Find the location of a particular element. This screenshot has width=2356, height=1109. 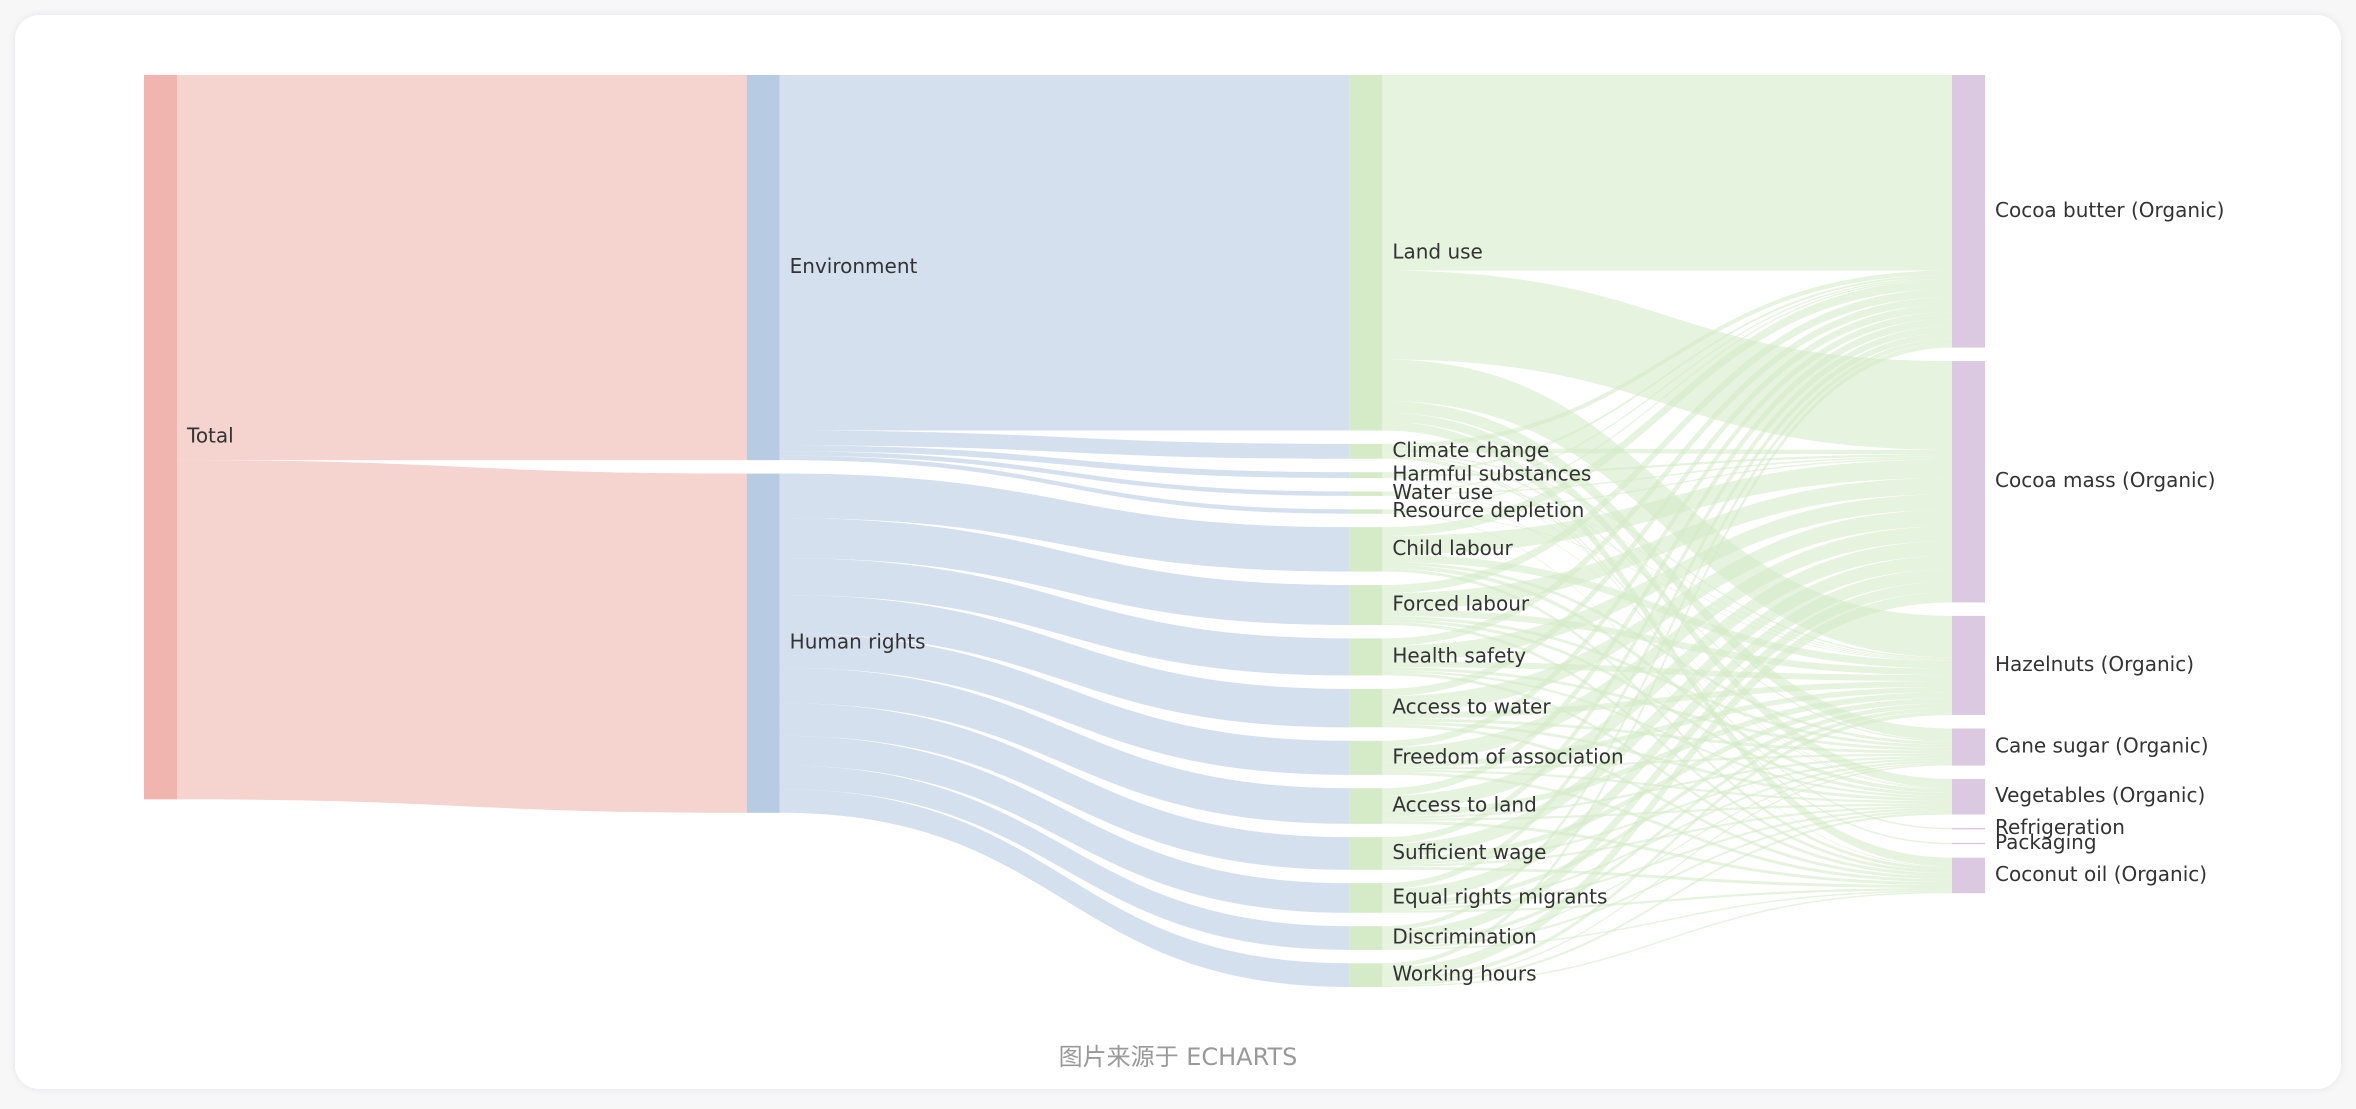

node-label: Harmful substances is located at coordinates (1491, 474).